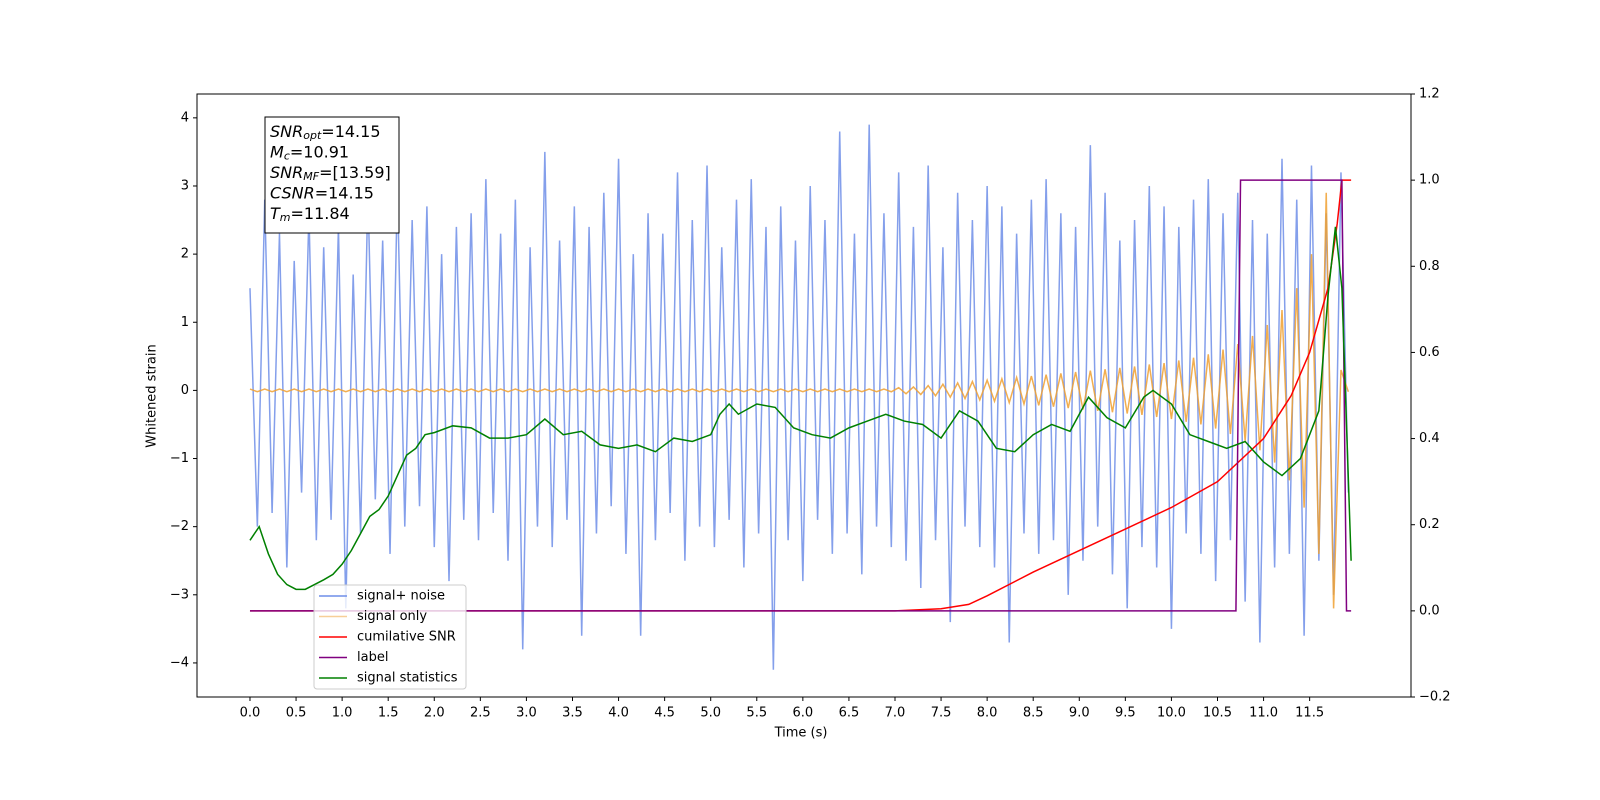 The image size is (1600, 800). I want to click on x-tick-label: 2.0, so click(434, 713).